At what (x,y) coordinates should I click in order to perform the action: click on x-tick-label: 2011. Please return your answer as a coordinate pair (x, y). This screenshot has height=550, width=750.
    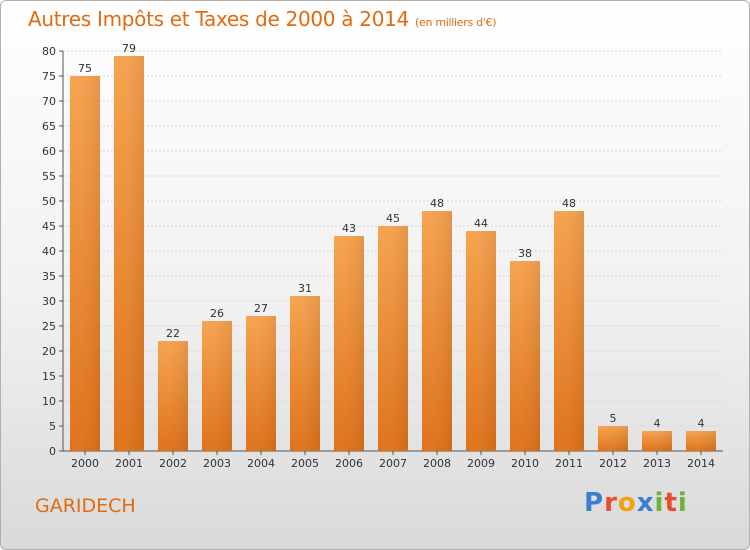
    Looking at the image, I should click on (569, 463).